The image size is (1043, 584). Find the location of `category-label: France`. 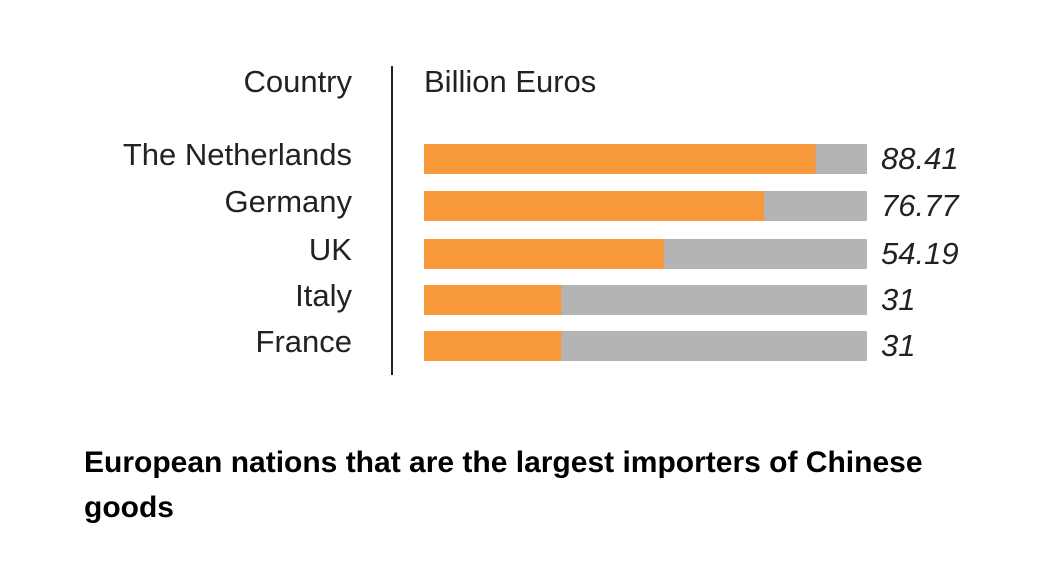

category-label: France is located at coordinates (304, 341).